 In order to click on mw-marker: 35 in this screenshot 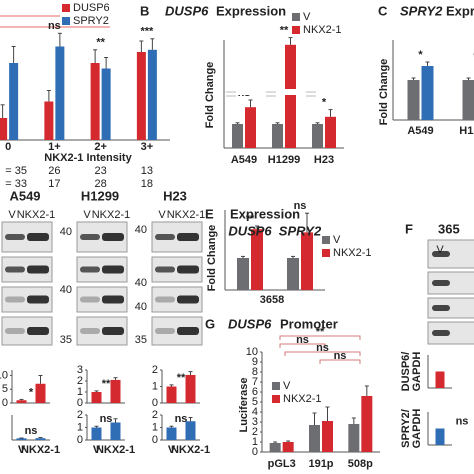, I will do `click(141, 340)`.